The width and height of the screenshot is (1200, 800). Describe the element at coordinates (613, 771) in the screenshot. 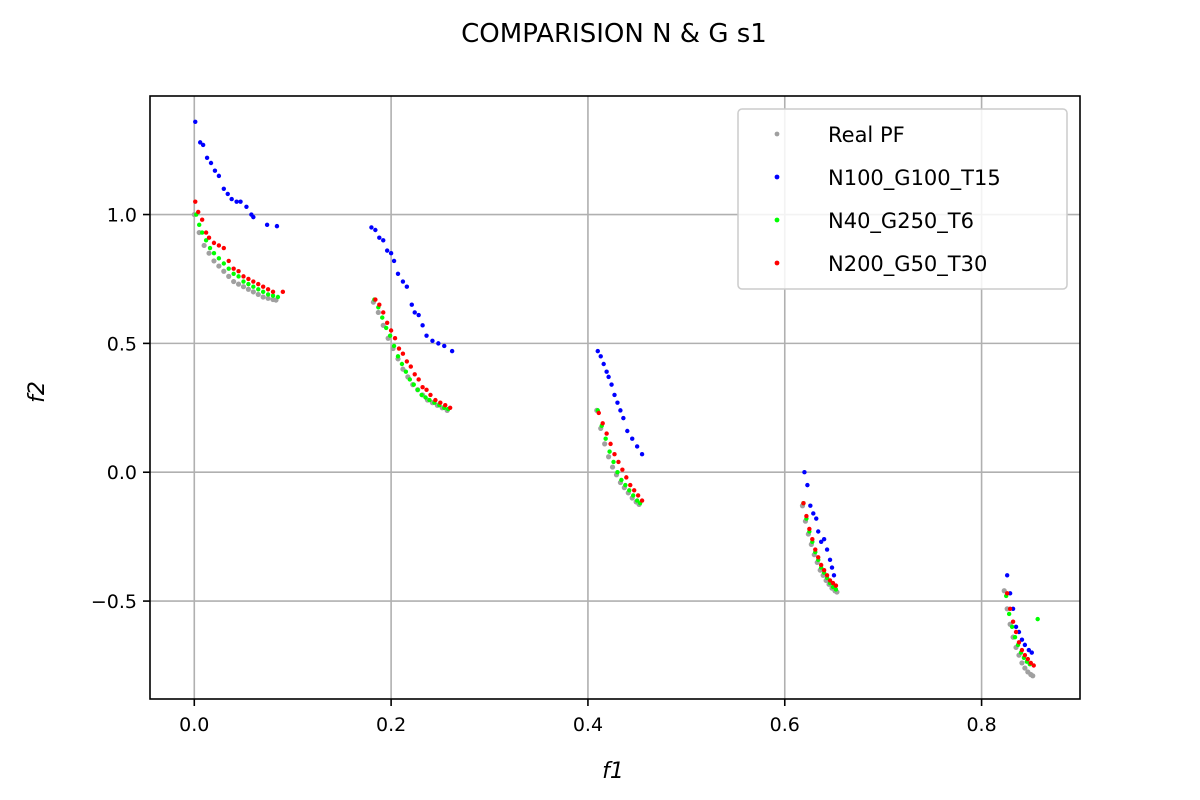

I see `x-axis-label: f1` at that location.